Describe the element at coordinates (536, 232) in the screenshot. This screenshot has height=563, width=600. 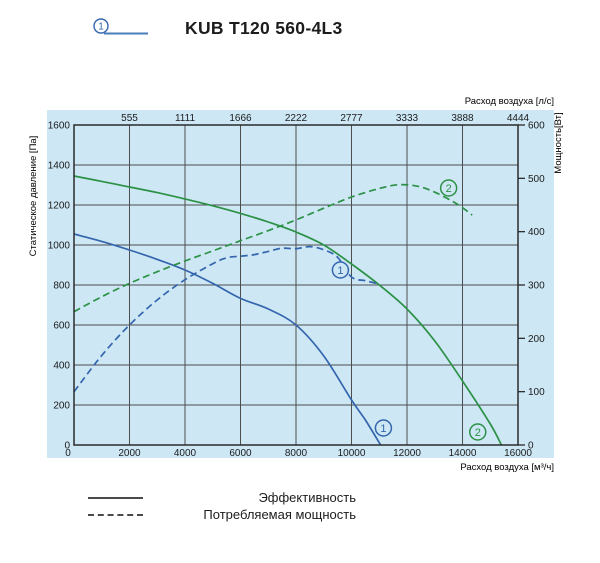
I see `right-tick-label: 400` at that location.